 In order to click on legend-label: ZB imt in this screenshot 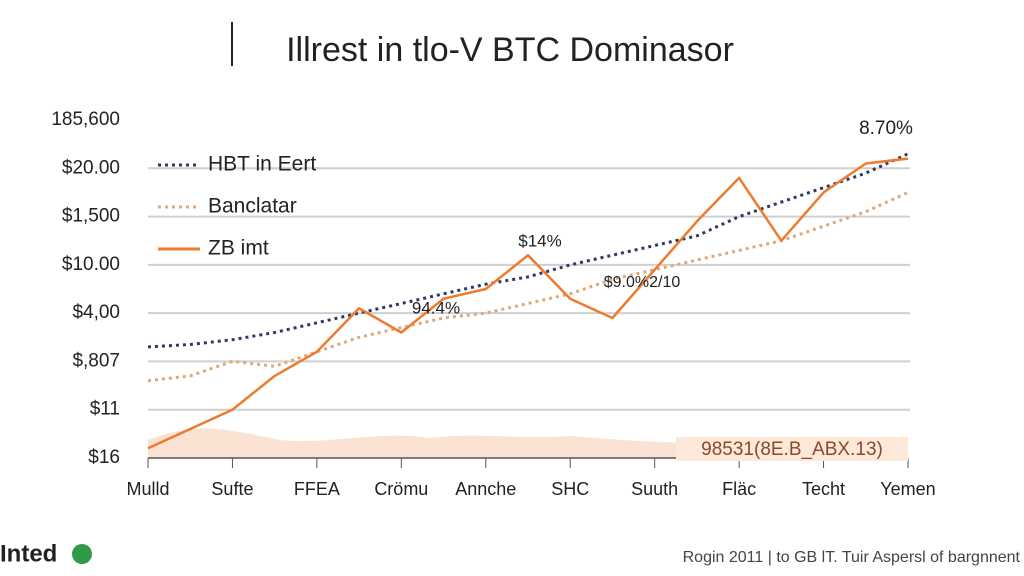, I will do `click(238, 248)`.